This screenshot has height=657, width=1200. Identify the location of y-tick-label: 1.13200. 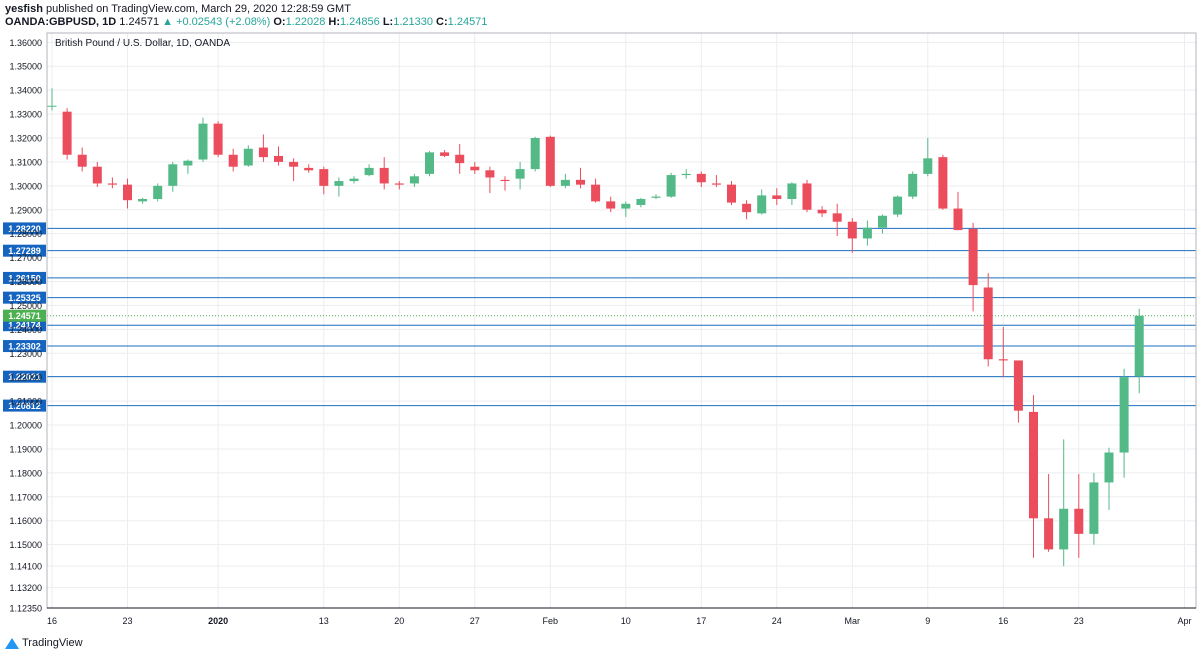
(25, 588).